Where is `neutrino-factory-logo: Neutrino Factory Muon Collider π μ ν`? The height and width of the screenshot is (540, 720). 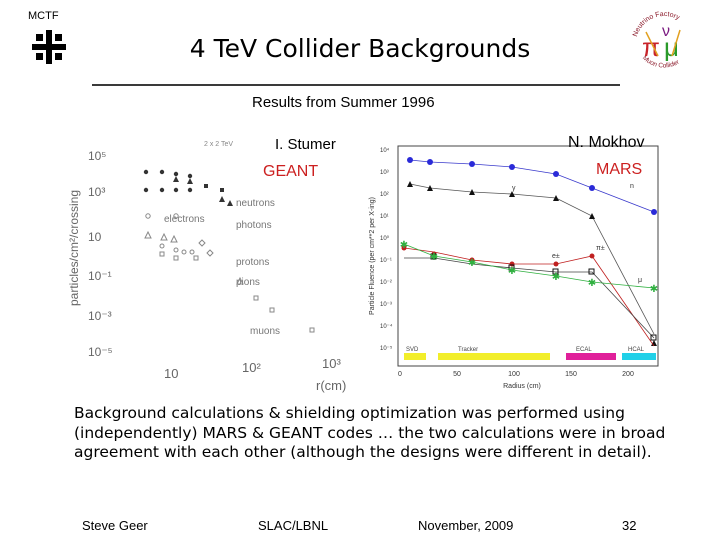
neutrino-factory-logo: Neutrino Factory Muon Collider π μ ν is located at coordinates (656, 40).